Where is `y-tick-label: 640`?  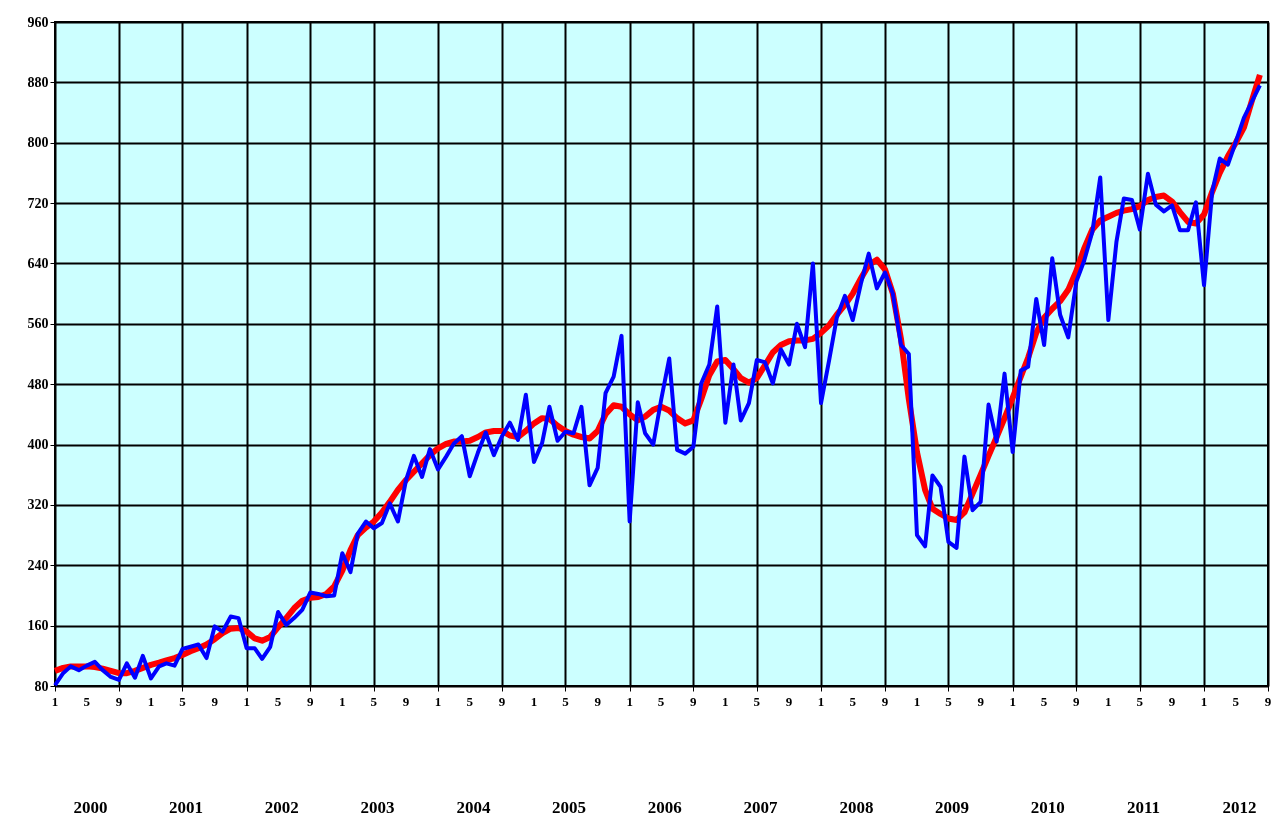
y-tick-label: 640 is located at coordinates (38, 263).